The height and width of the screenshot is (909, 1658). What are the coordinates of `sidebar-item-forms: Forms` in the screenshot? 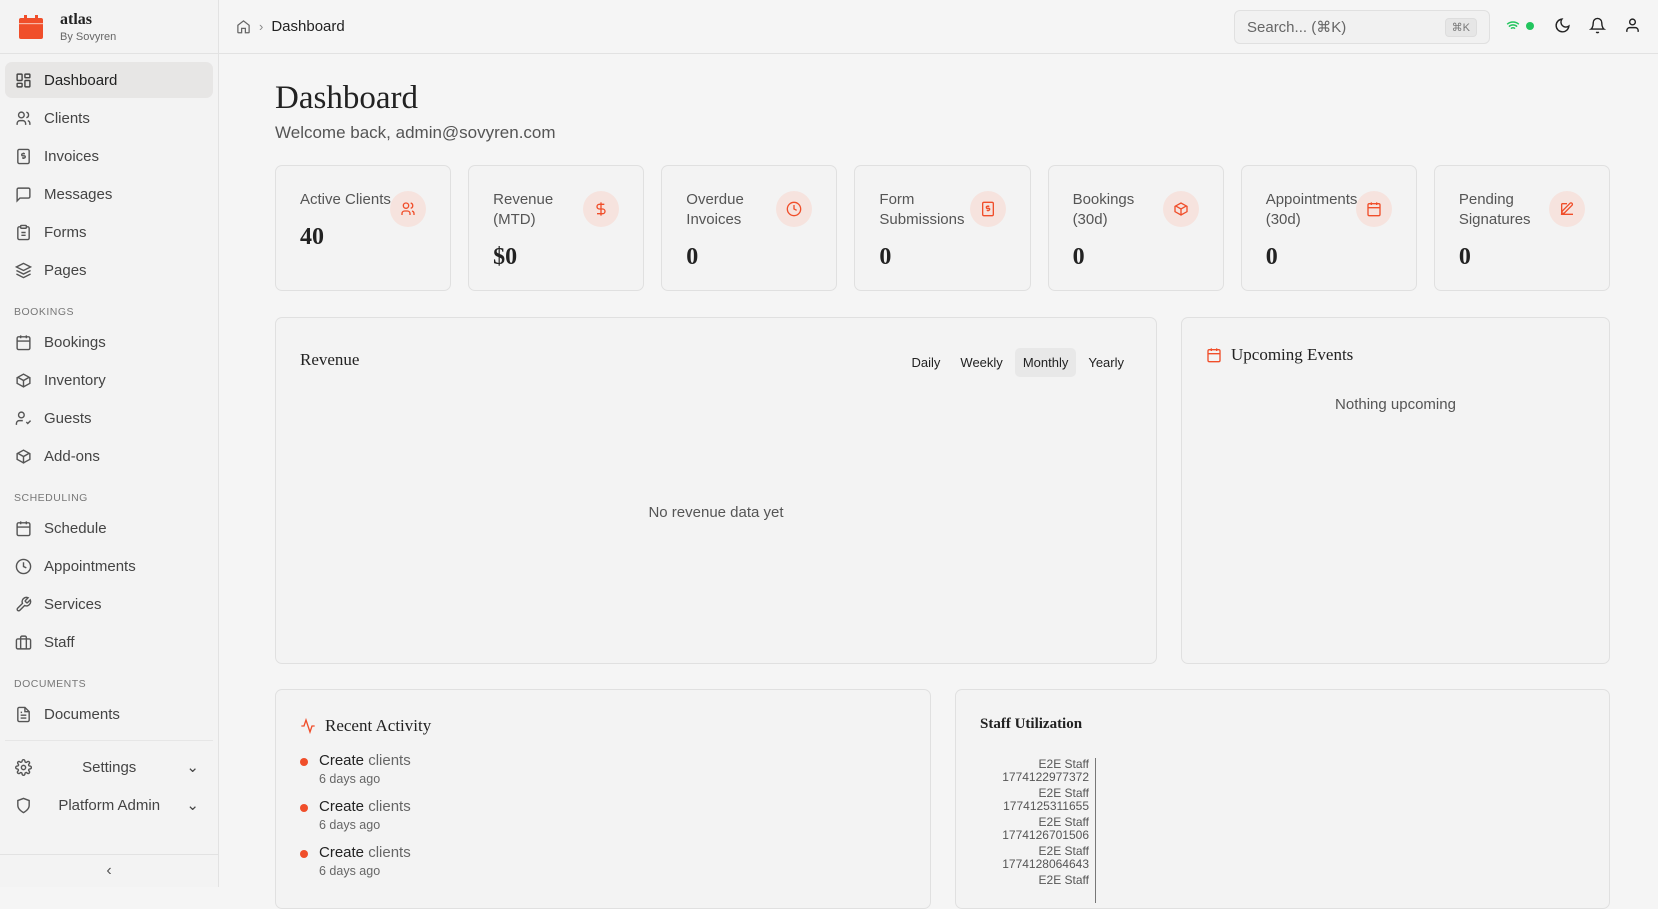 It's located at (109, 232).